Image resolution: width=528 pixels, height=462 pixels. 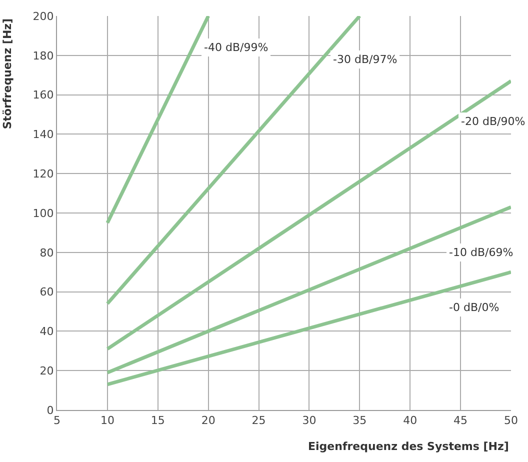 What do you see at coordinates (43, 213) in the screenshot?
I see `y-tick-label: 100` at bounding box center [43, 213].